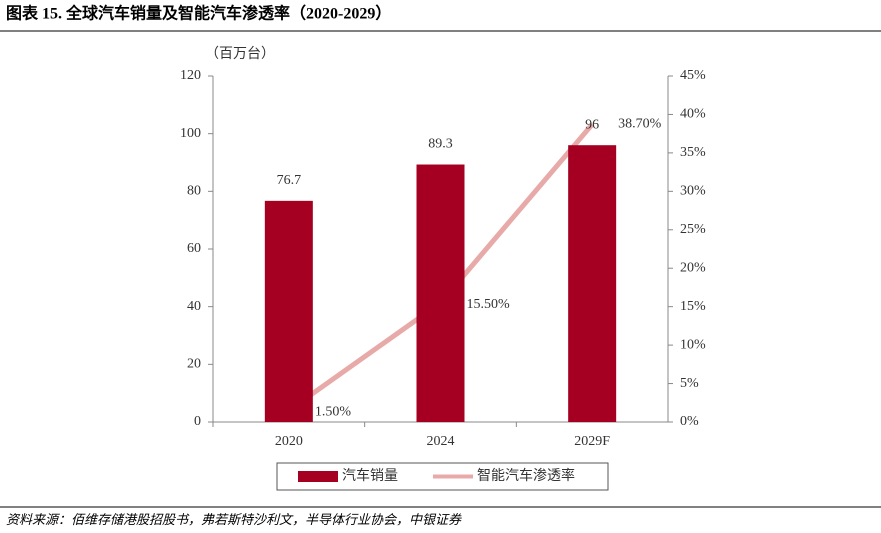 This screenshot has width=881, height=533. I want to click on y-tick-label: 0, so click(197, 421).